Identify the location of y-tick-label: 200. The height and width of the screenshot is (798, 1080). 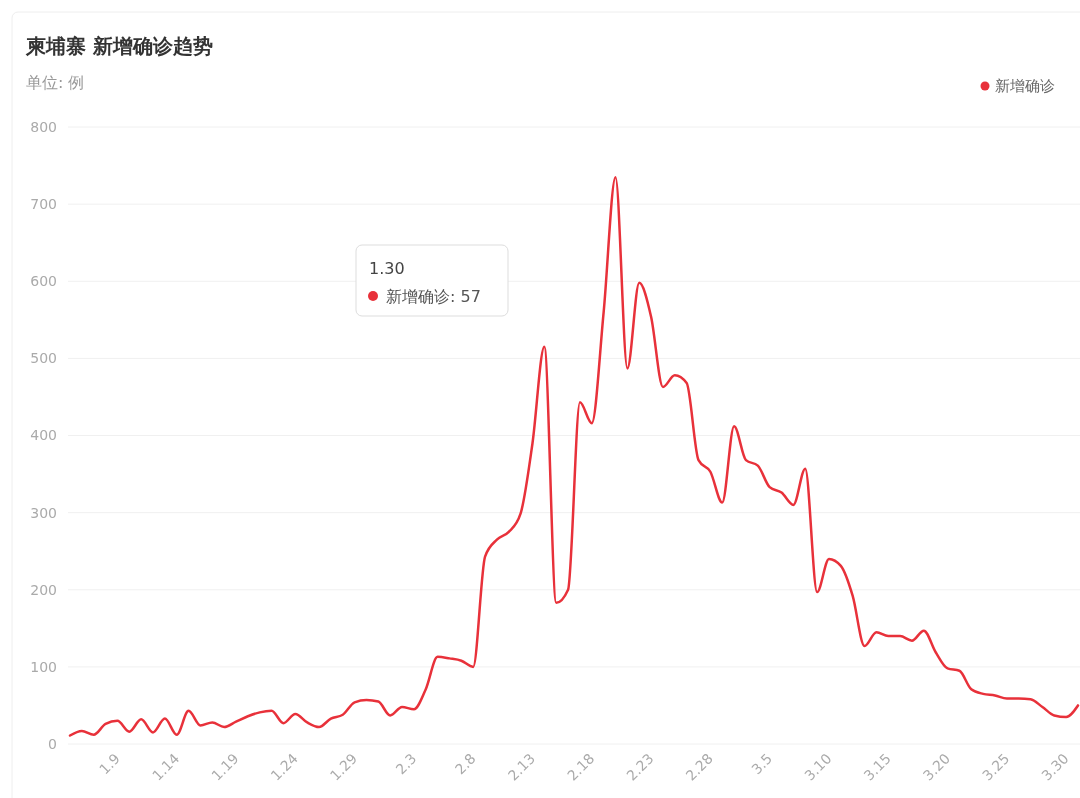
(43, 589).